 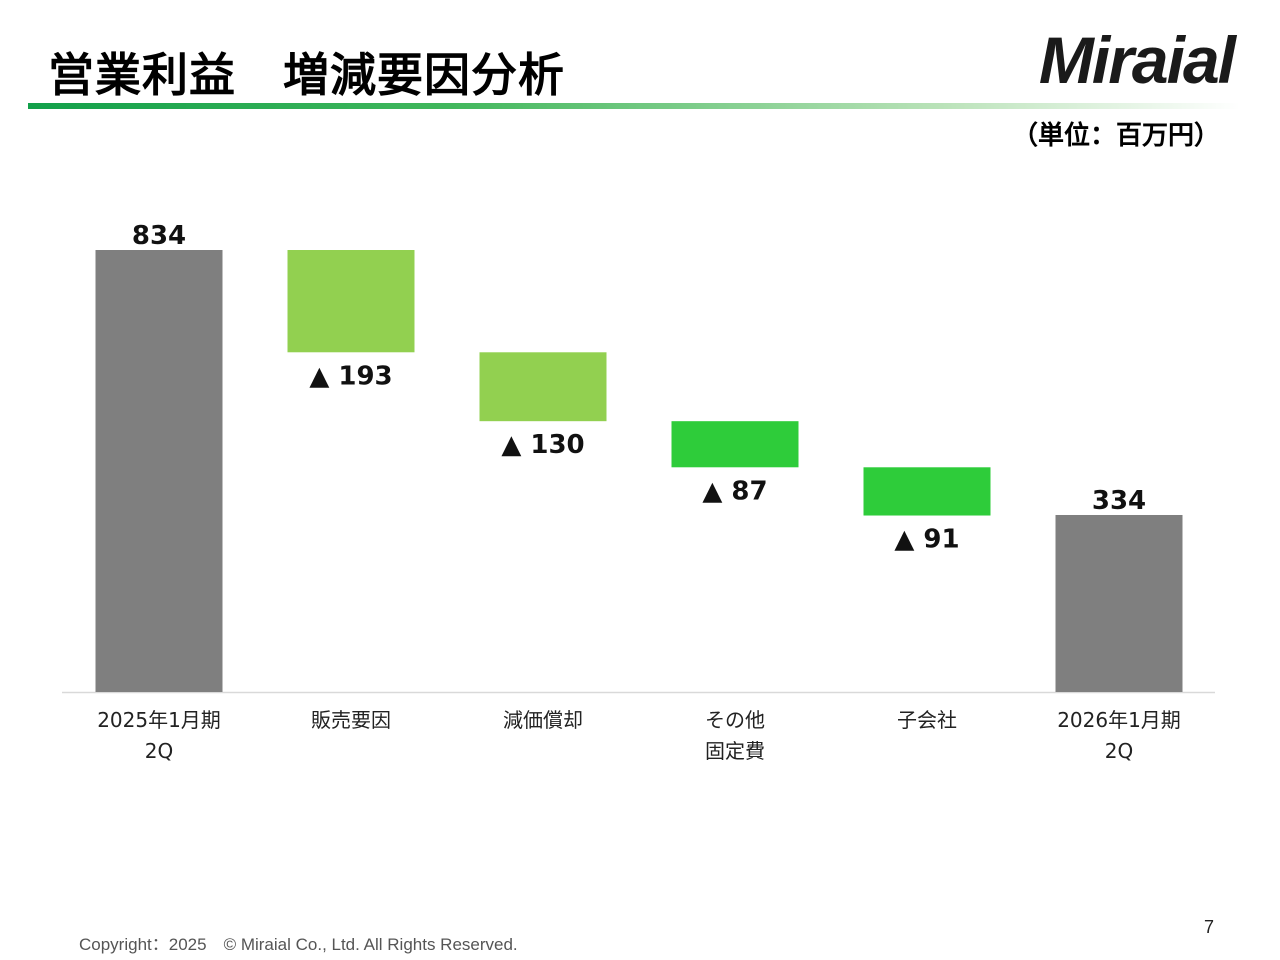 What do you see at coordinates (734, 491) in the screenshot?
I see `data-label: ▲ 87` at bounding box center [734, 491].